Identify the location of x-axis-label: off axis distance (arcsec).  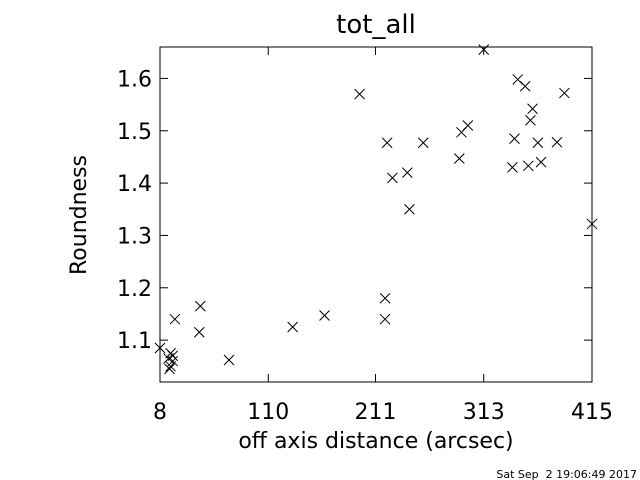
(375, 441).